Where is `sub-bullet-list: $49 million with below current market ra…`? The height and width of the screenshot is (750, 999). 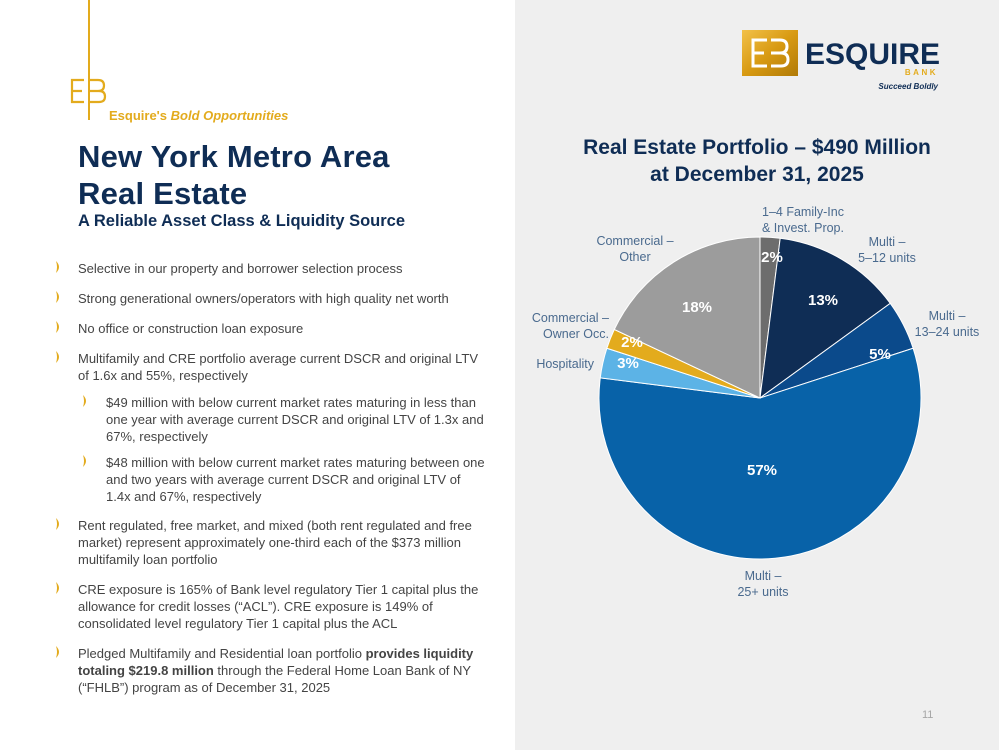 sub-bullet-list: $49 million with below current market ra… is located at coordinates (282, 449).